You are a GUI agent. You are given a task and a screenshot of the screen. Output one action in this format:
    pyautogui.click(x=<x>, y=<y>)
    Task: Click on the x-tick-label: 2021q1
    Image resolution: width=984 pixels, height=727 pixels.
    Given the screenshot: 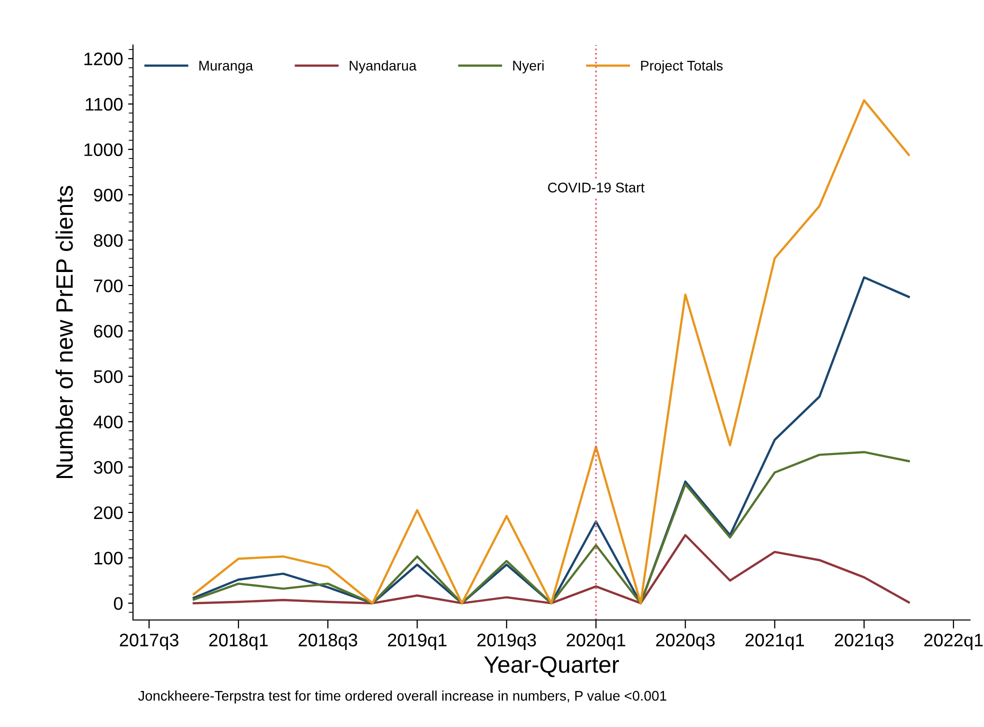 What is the action you would take?
    pyautogui.click(x=775, y=642)
    